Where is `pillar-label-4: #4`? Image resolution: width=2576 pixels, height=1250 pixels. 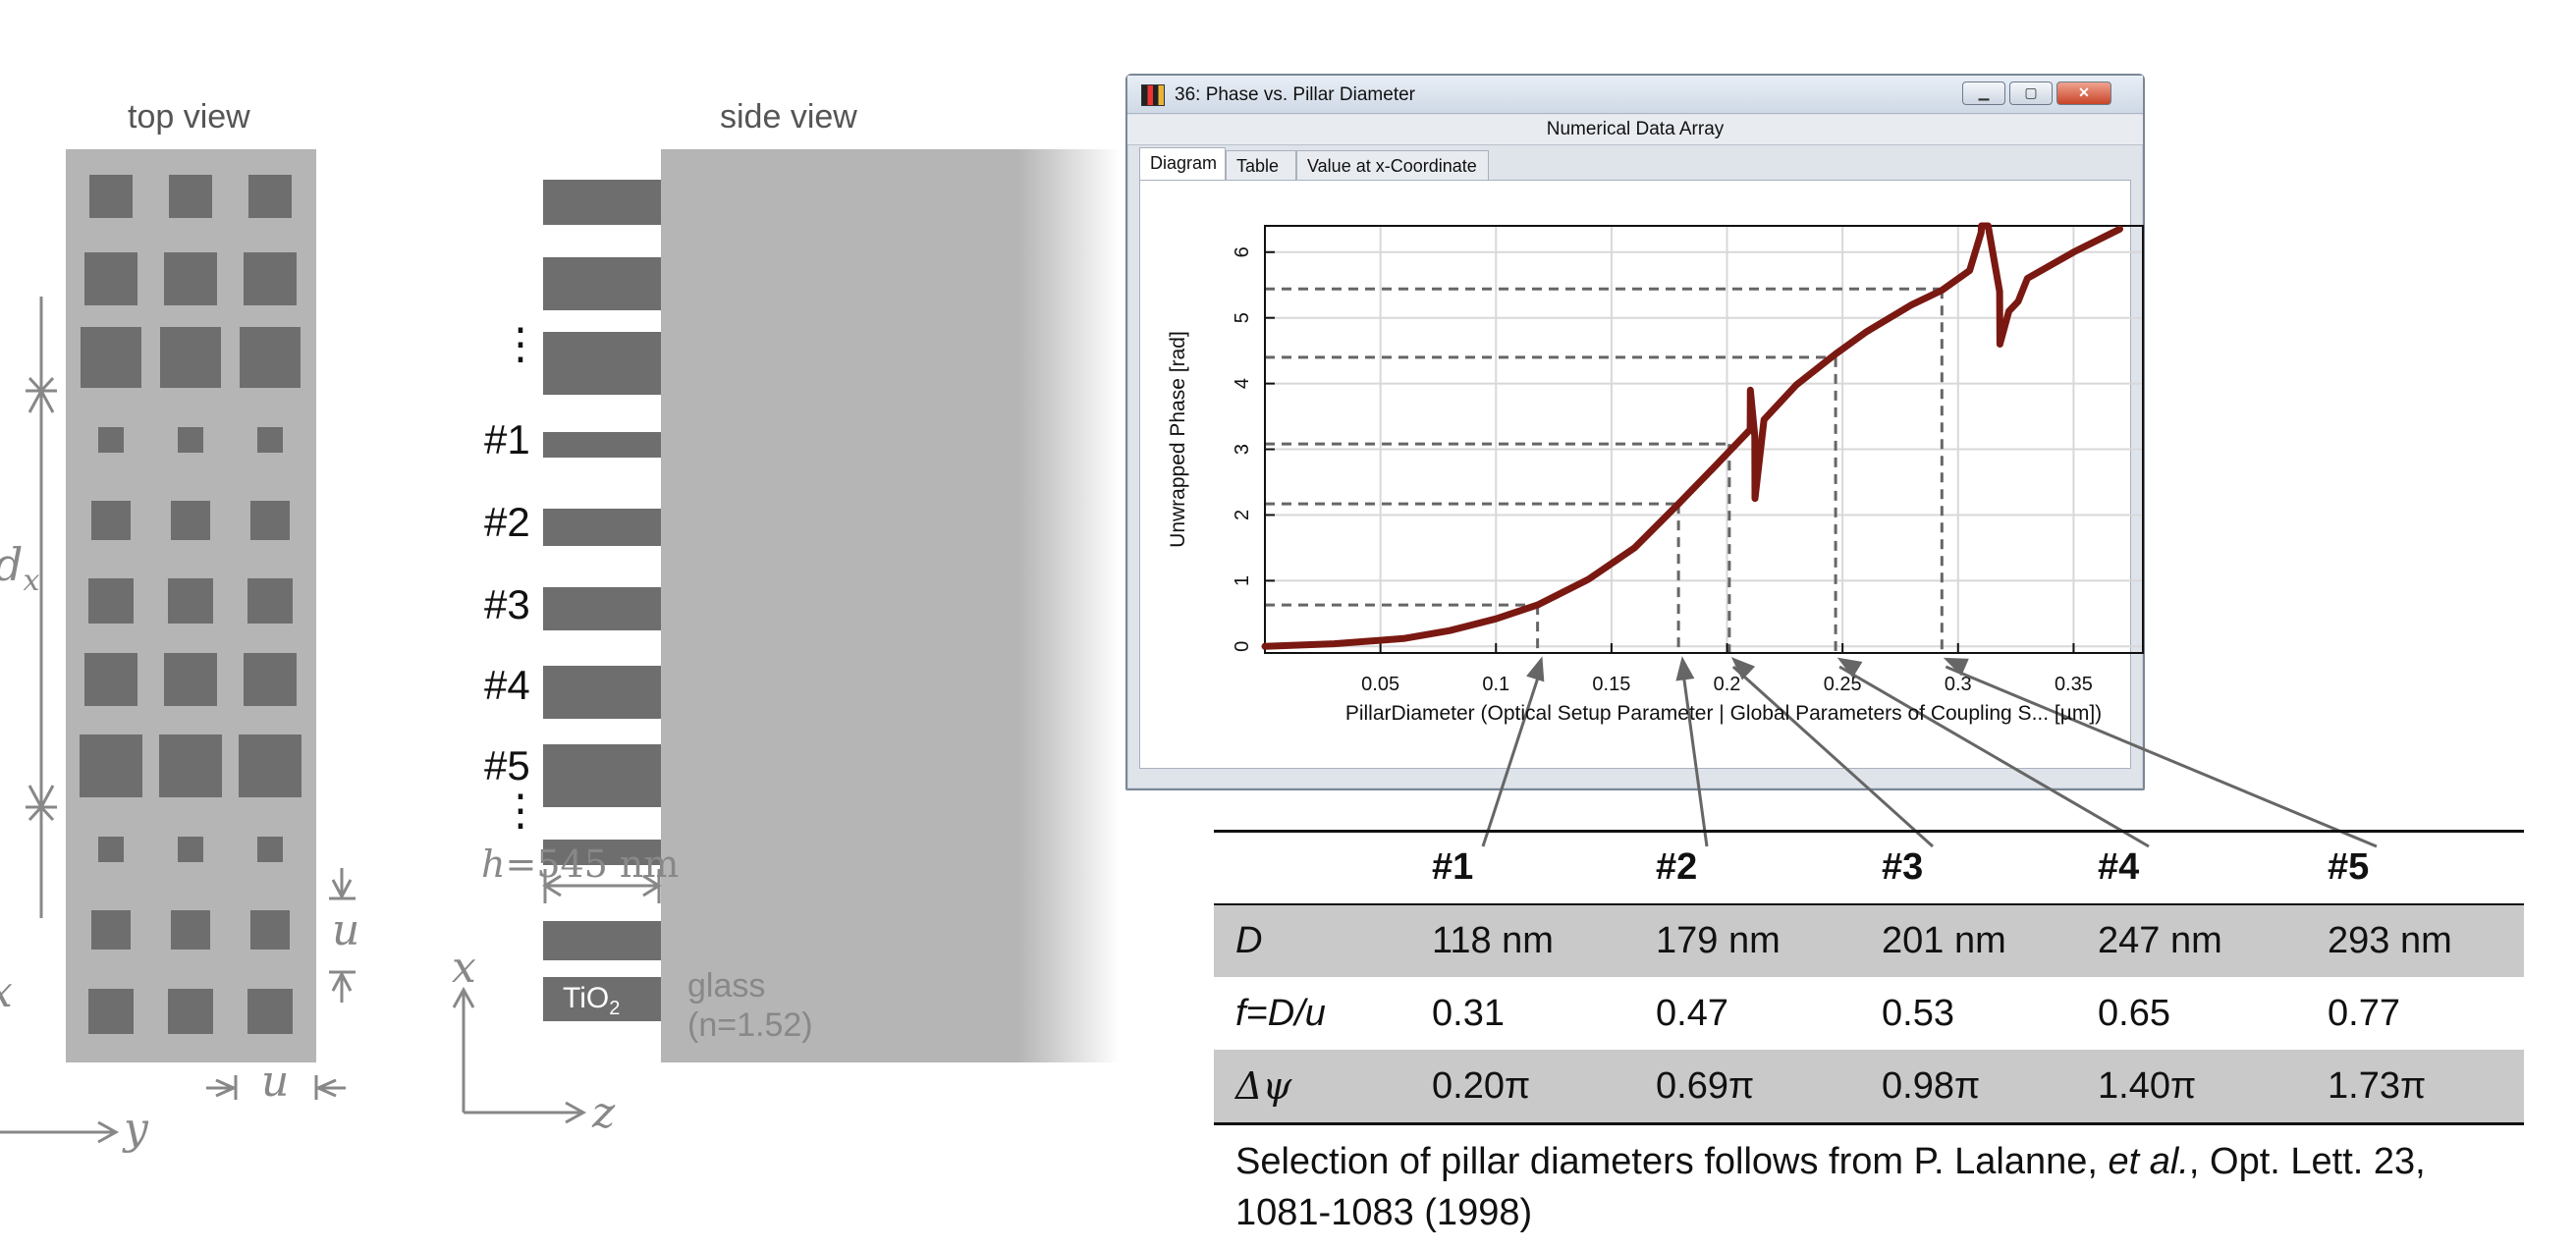
pillar-label-4: #4 is located at coordinates (507, 685).